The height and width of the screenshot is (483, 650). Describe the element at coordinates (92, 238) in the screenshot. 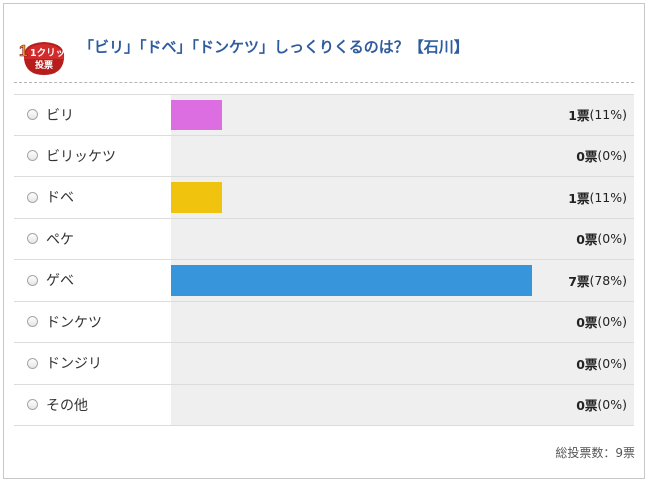

I see `poll-option-choice: ペケ` at that location.